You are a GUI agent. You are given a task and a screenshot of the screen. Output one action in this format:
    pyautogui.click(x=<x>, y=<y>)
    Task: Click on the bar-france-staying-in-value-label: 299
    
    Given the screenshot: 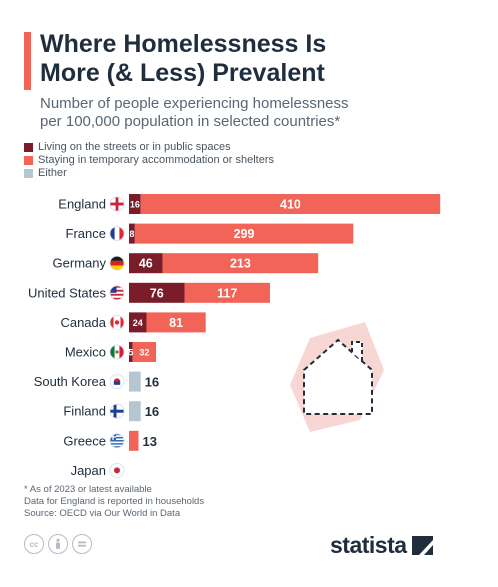 What is the action you would take?
    pyautogui.click(x=244, y=234)
    